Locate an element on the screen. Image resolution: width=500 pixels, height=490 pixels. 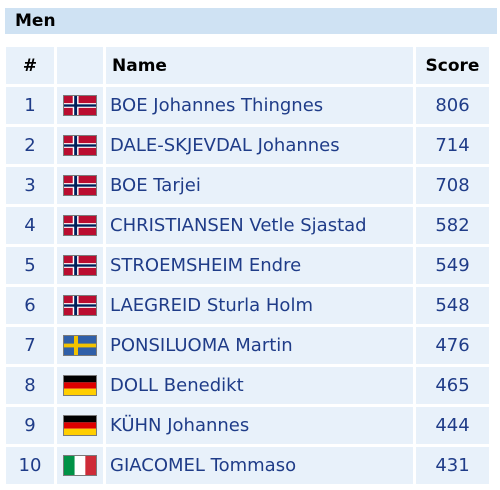
table-row: 1 BOE Johannes Thingnes 806 is located at coordinates (247, 105).